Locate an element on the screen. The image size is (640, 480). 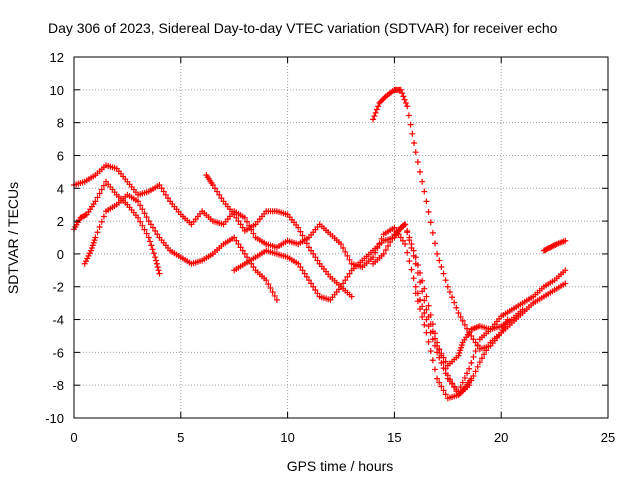
y-tick-label: -2 is located at coordinates (58, 287).